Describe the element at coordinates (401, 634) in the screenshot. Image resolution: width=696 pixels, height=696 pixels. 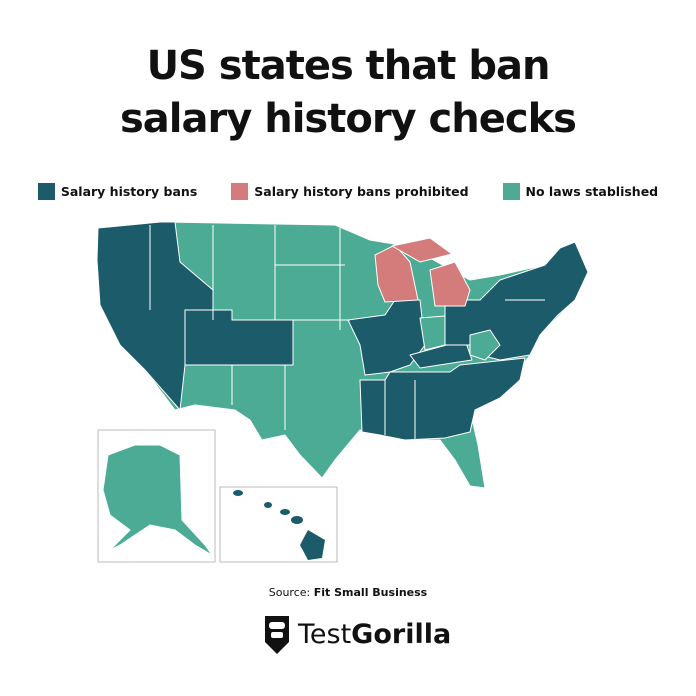
I see `brand-bold: Gorilla` at that location.